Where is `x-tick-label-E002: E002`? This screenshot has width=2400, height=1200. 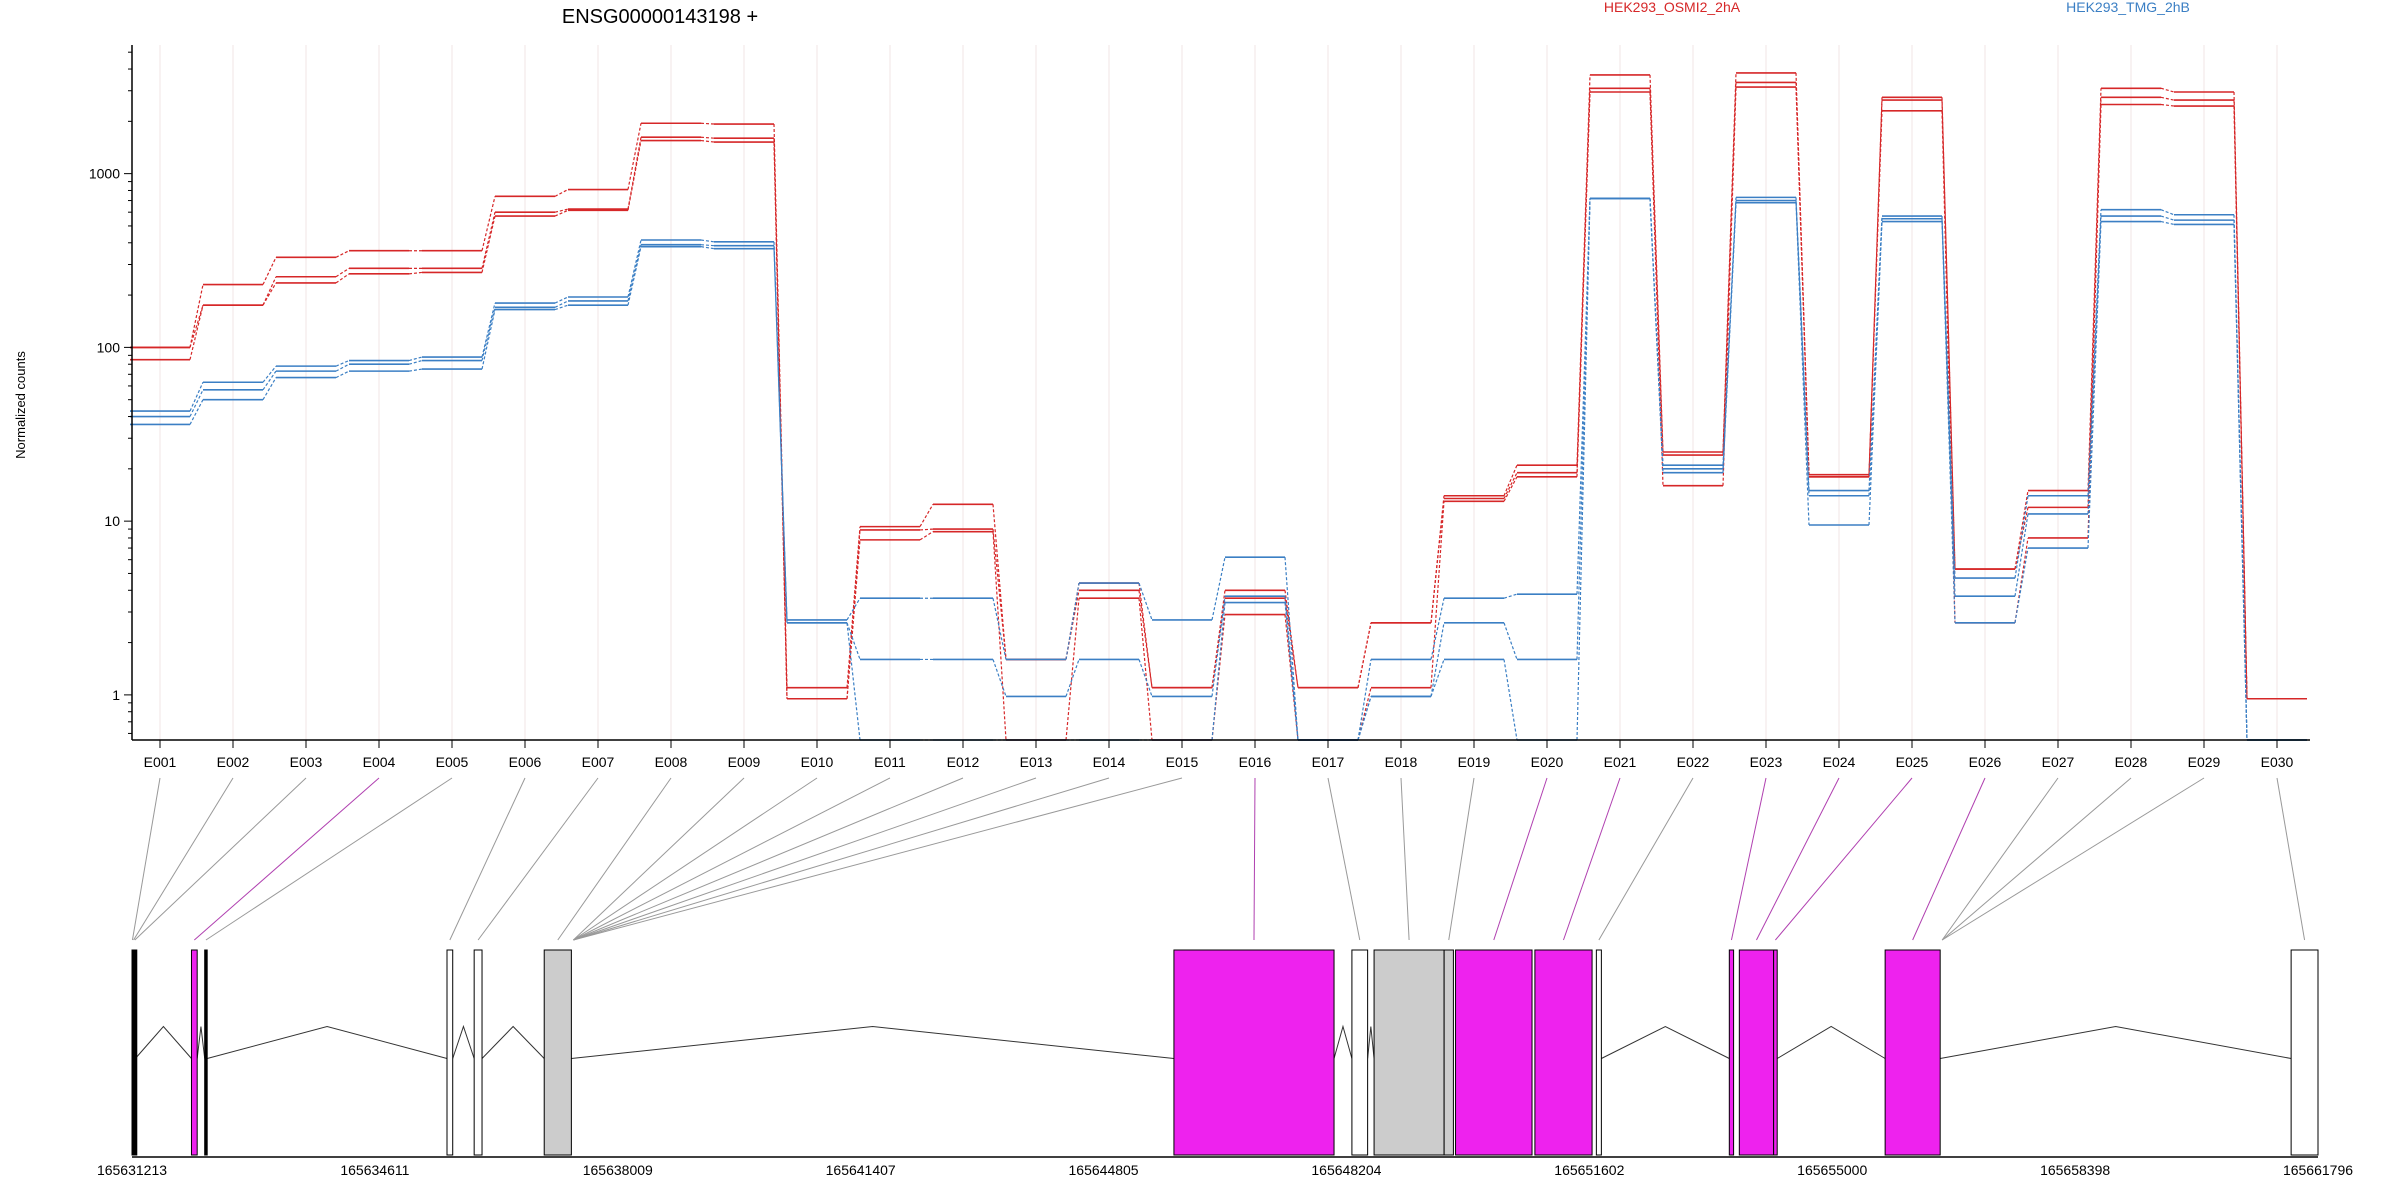
x-tick-label-E002: E002 is located at coordinates (233, 762).